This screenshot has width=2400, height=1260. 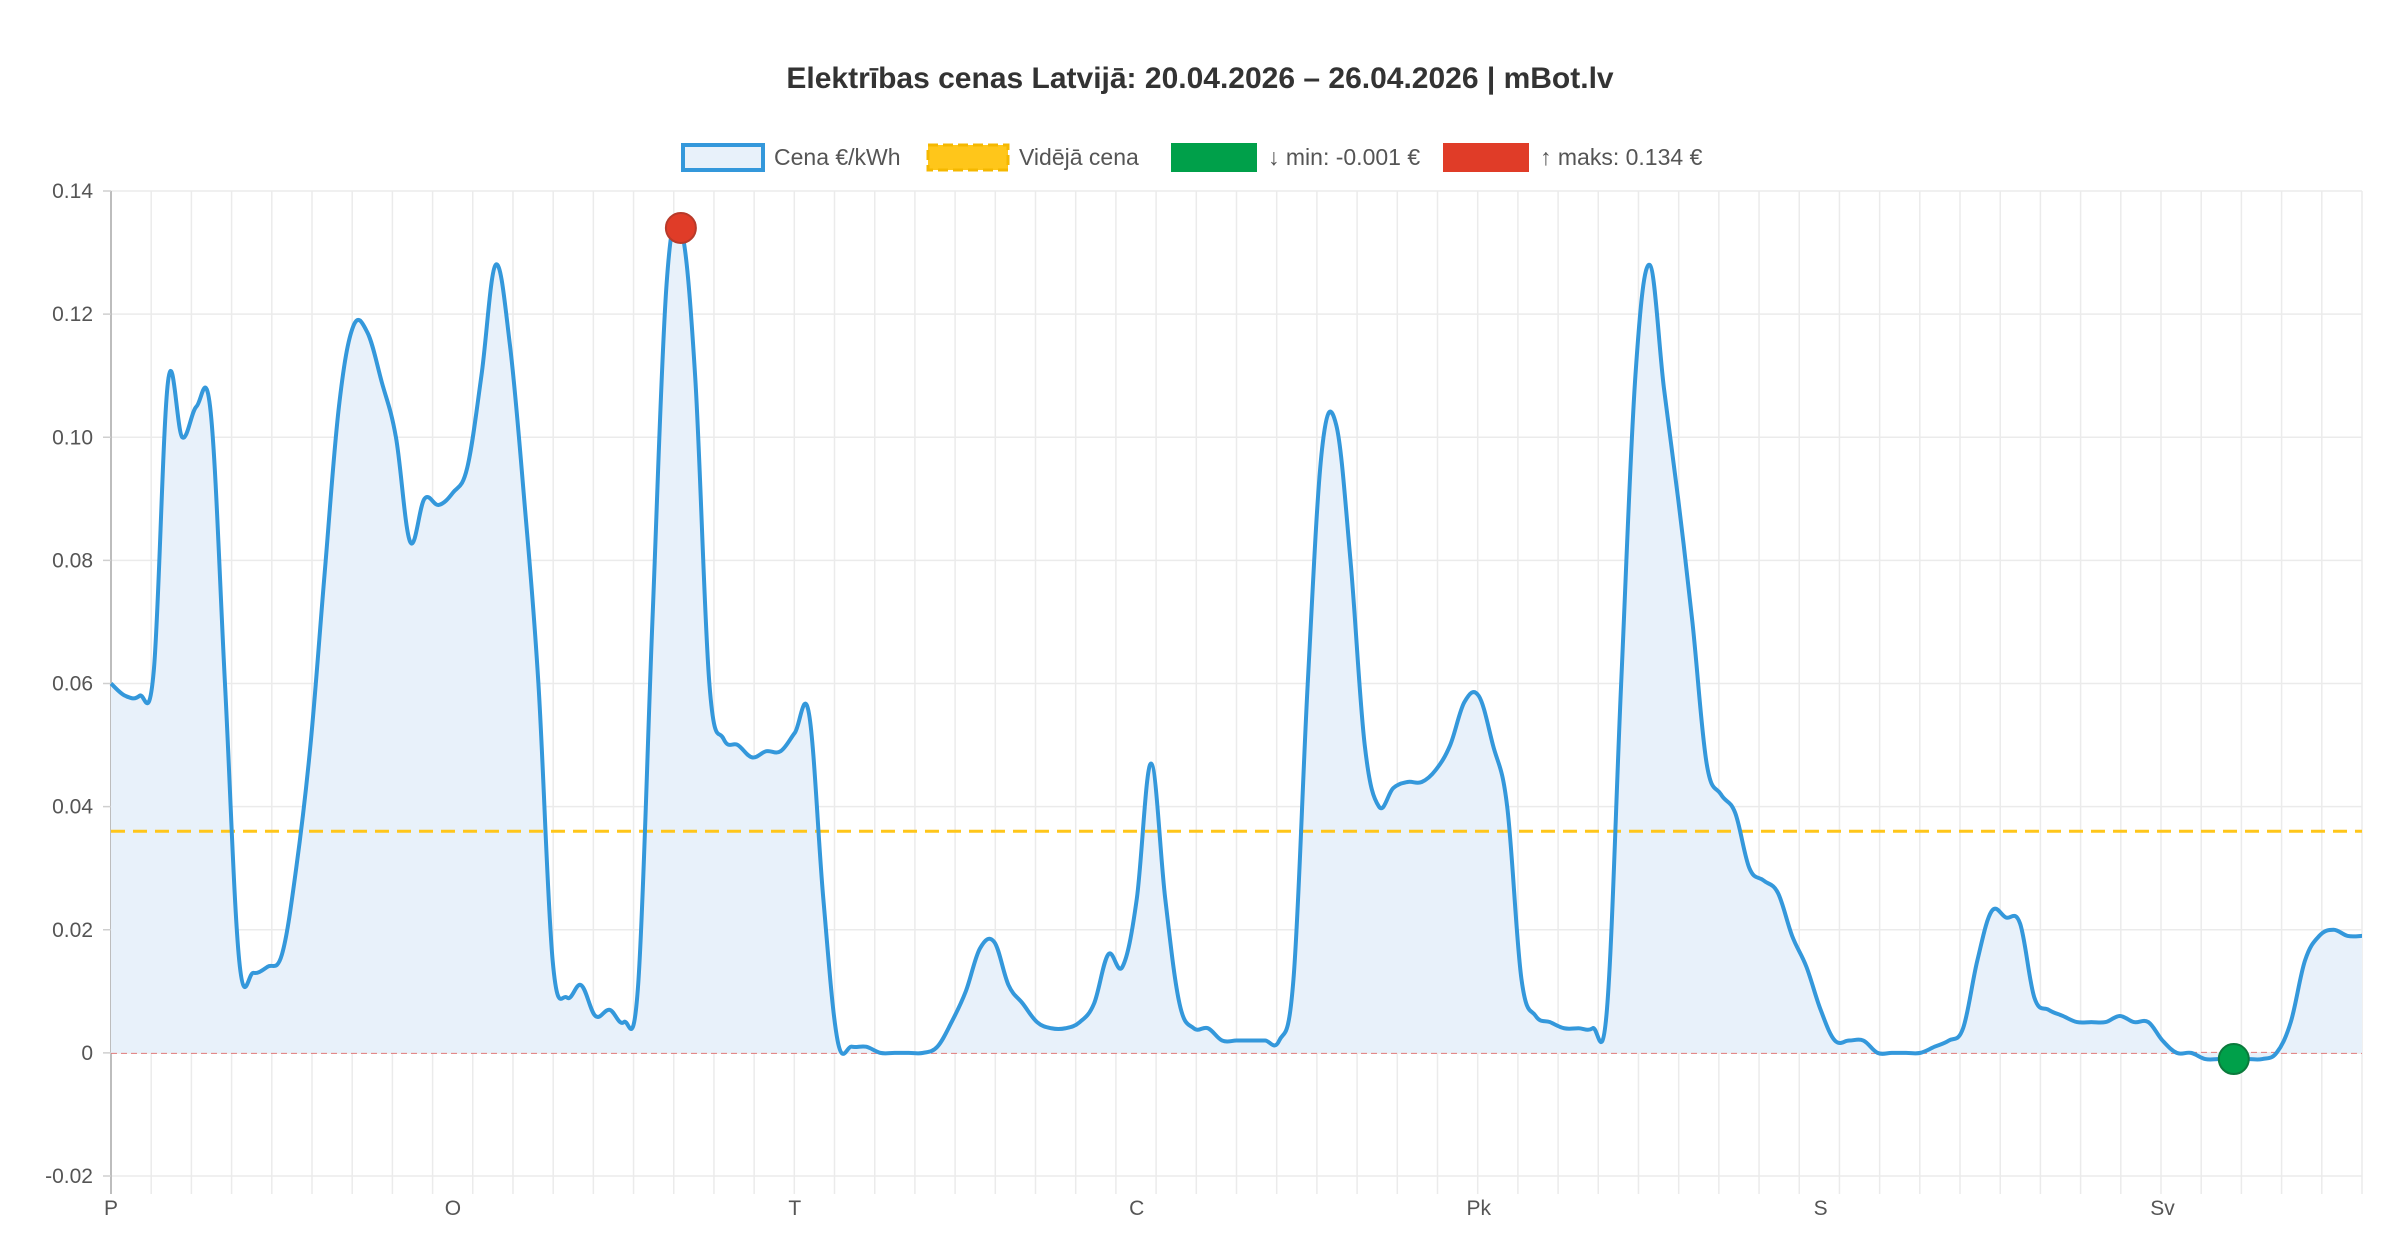 I want to click on legend-swatch-max, so click(x=1486, y=157).